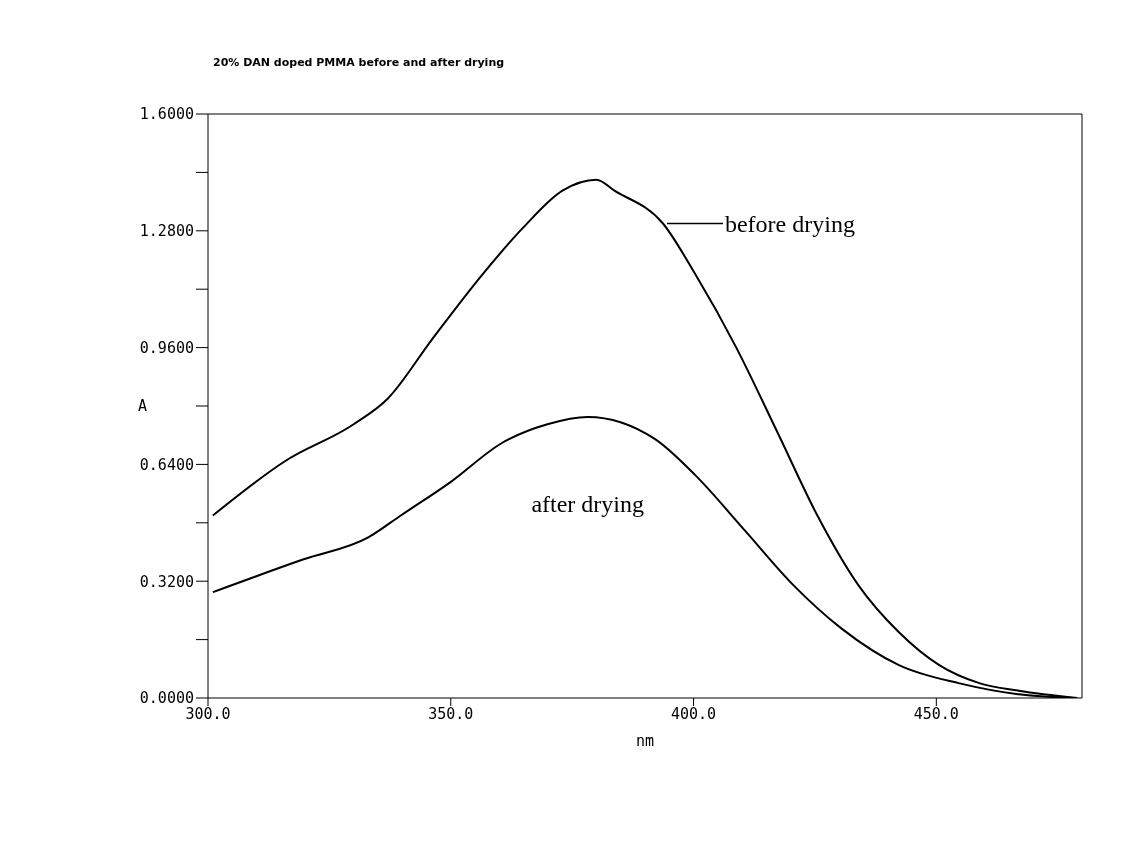 This screenshot has height=849, width=1131. Describe the element at coordinates (166, 581) in the screenshot. I see `y-tick-label: 0.3200` at that location.